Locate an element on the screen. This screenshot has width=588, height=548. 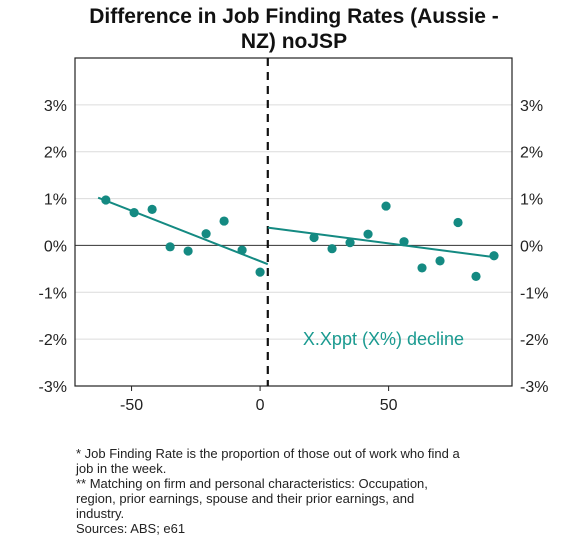
y-tick-label-right: 3% is located at coordinates (531, 106).